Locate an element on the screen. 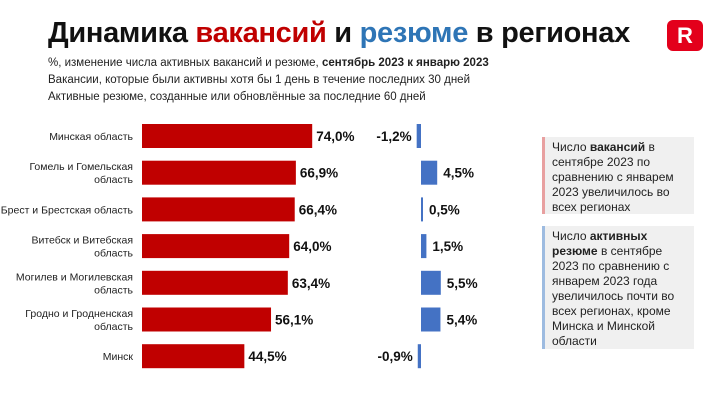 The width and height of the screenshot is (720, 404). category-label: Гомель и Гомельская is located at coordinates (81, 167).